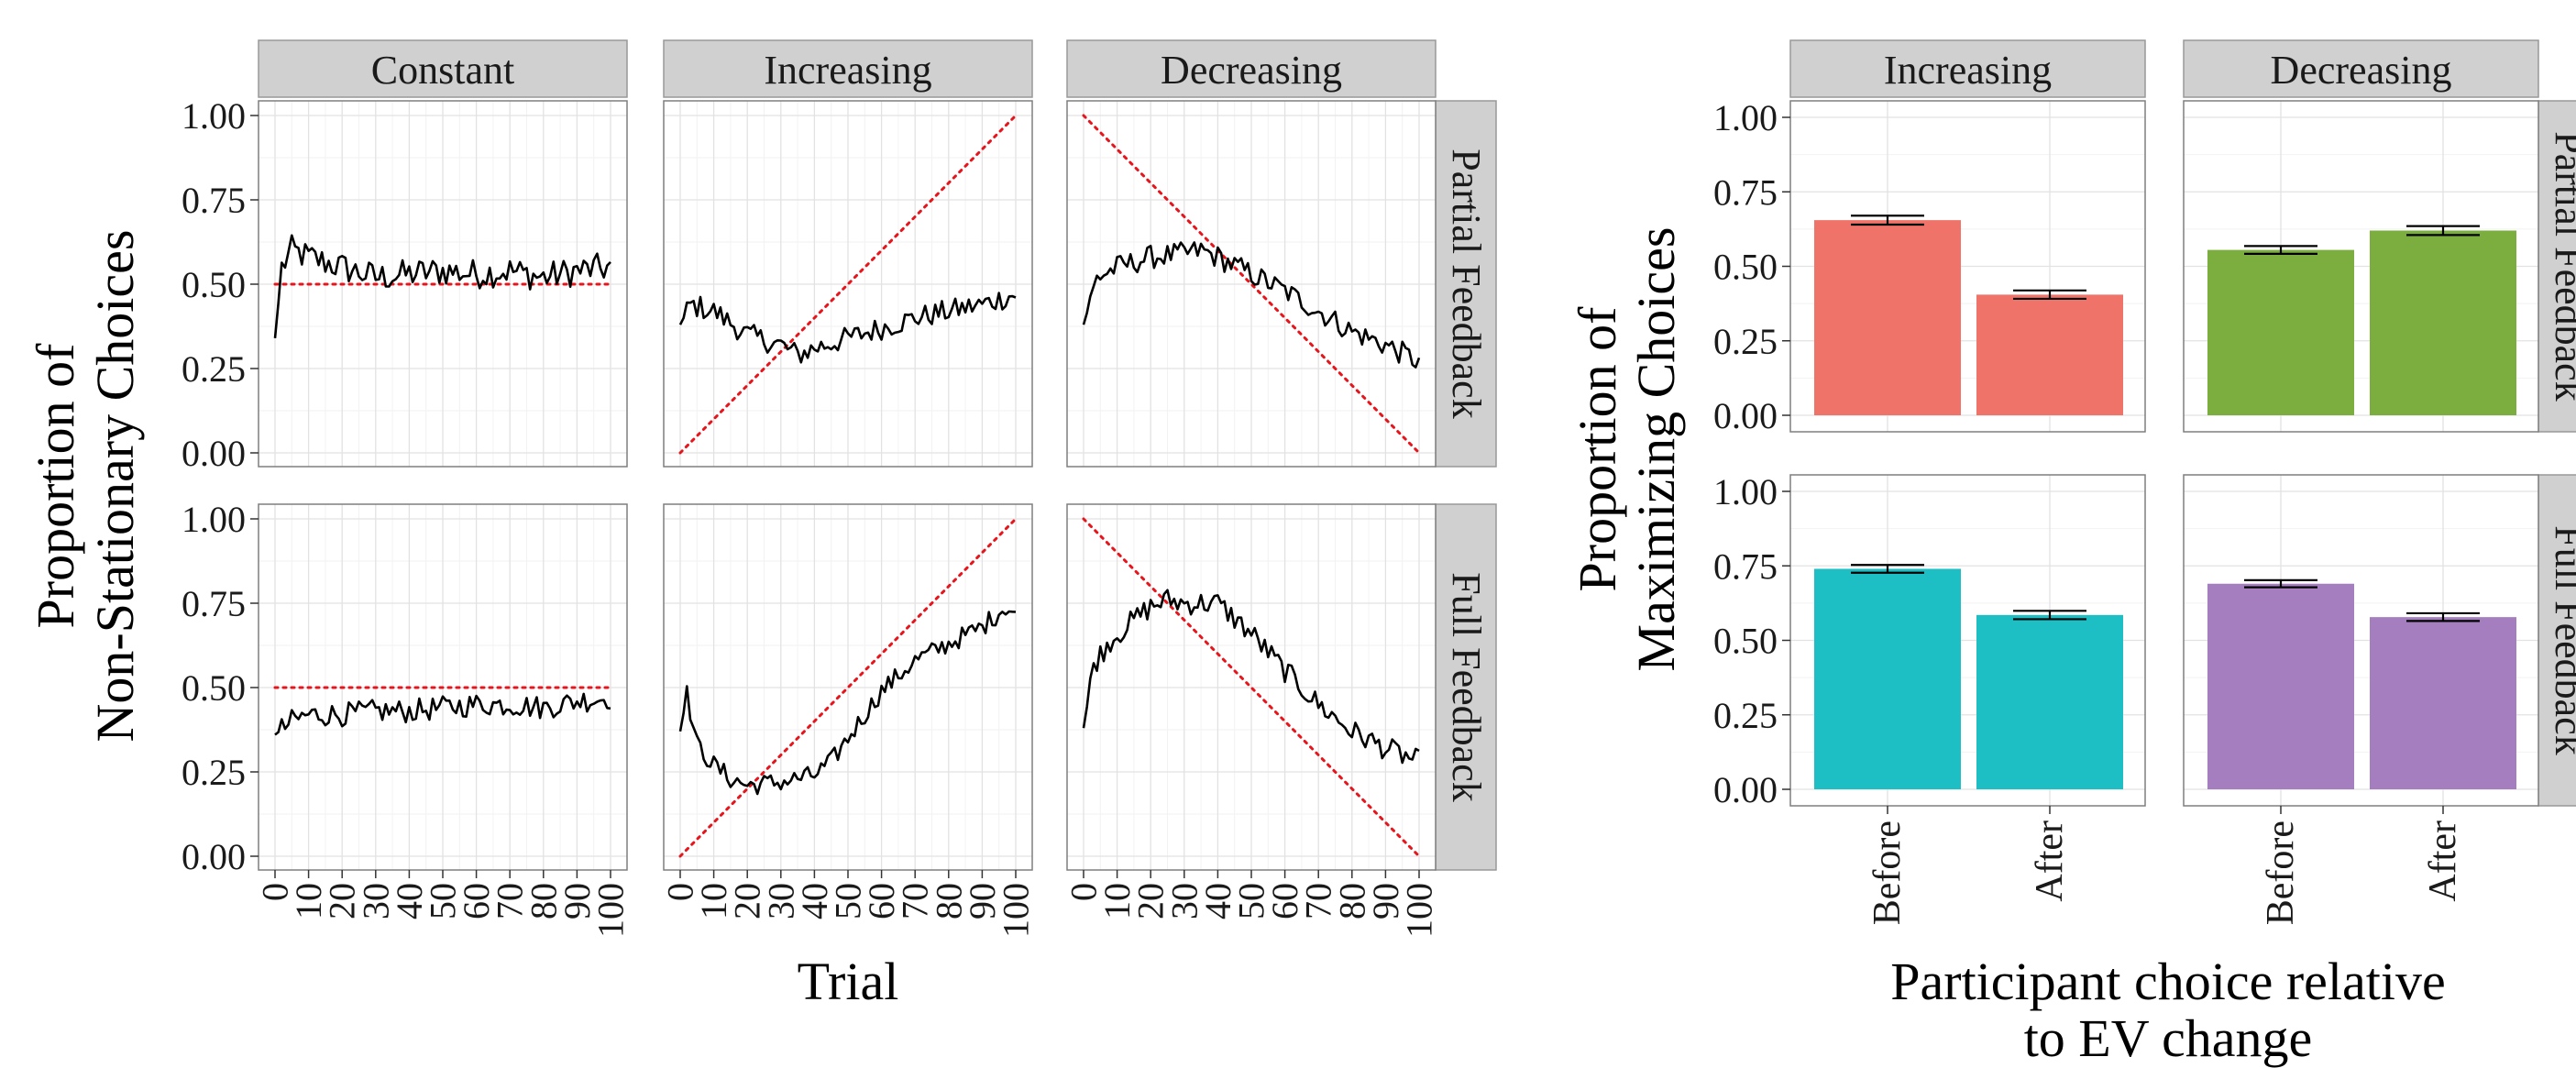 The image size is (2576, 1068). I want to click on bar-x-axis-title-line-1: Participant choice relative, so click(2168, 981).